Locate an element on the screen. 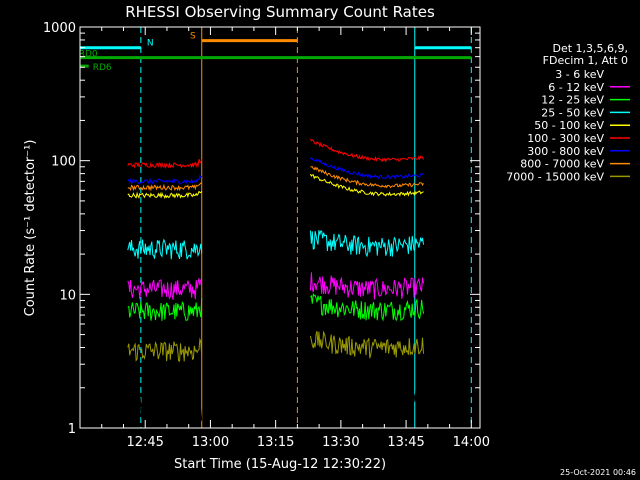 This screenshot has height=480, width=640. legend-header: Det 1,3,5,6,9, is located at coordinates (590, 48).